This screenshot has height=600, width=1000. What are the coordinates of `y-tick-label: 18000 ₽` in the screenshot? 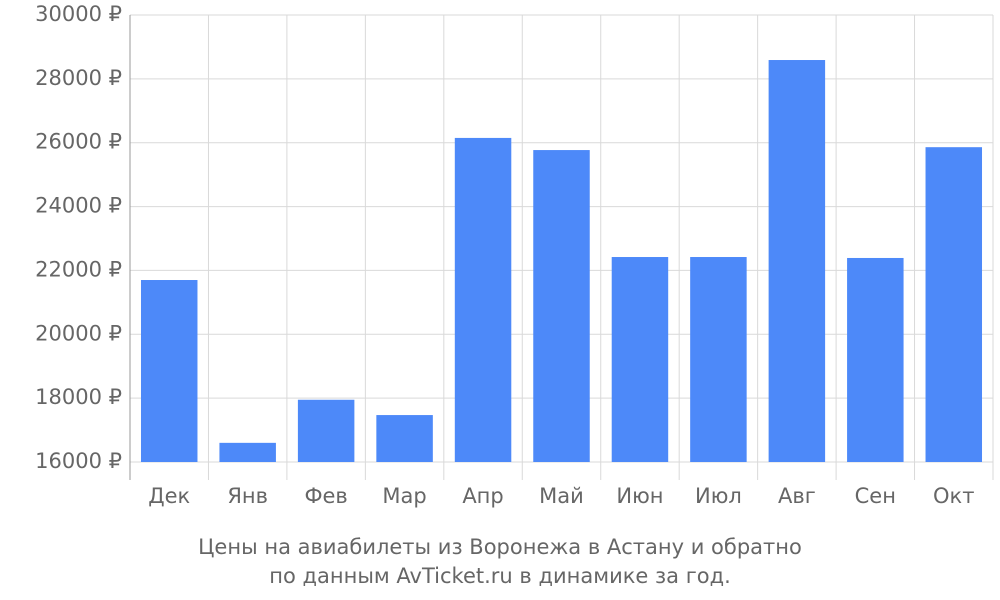 It's located at (78, 397).